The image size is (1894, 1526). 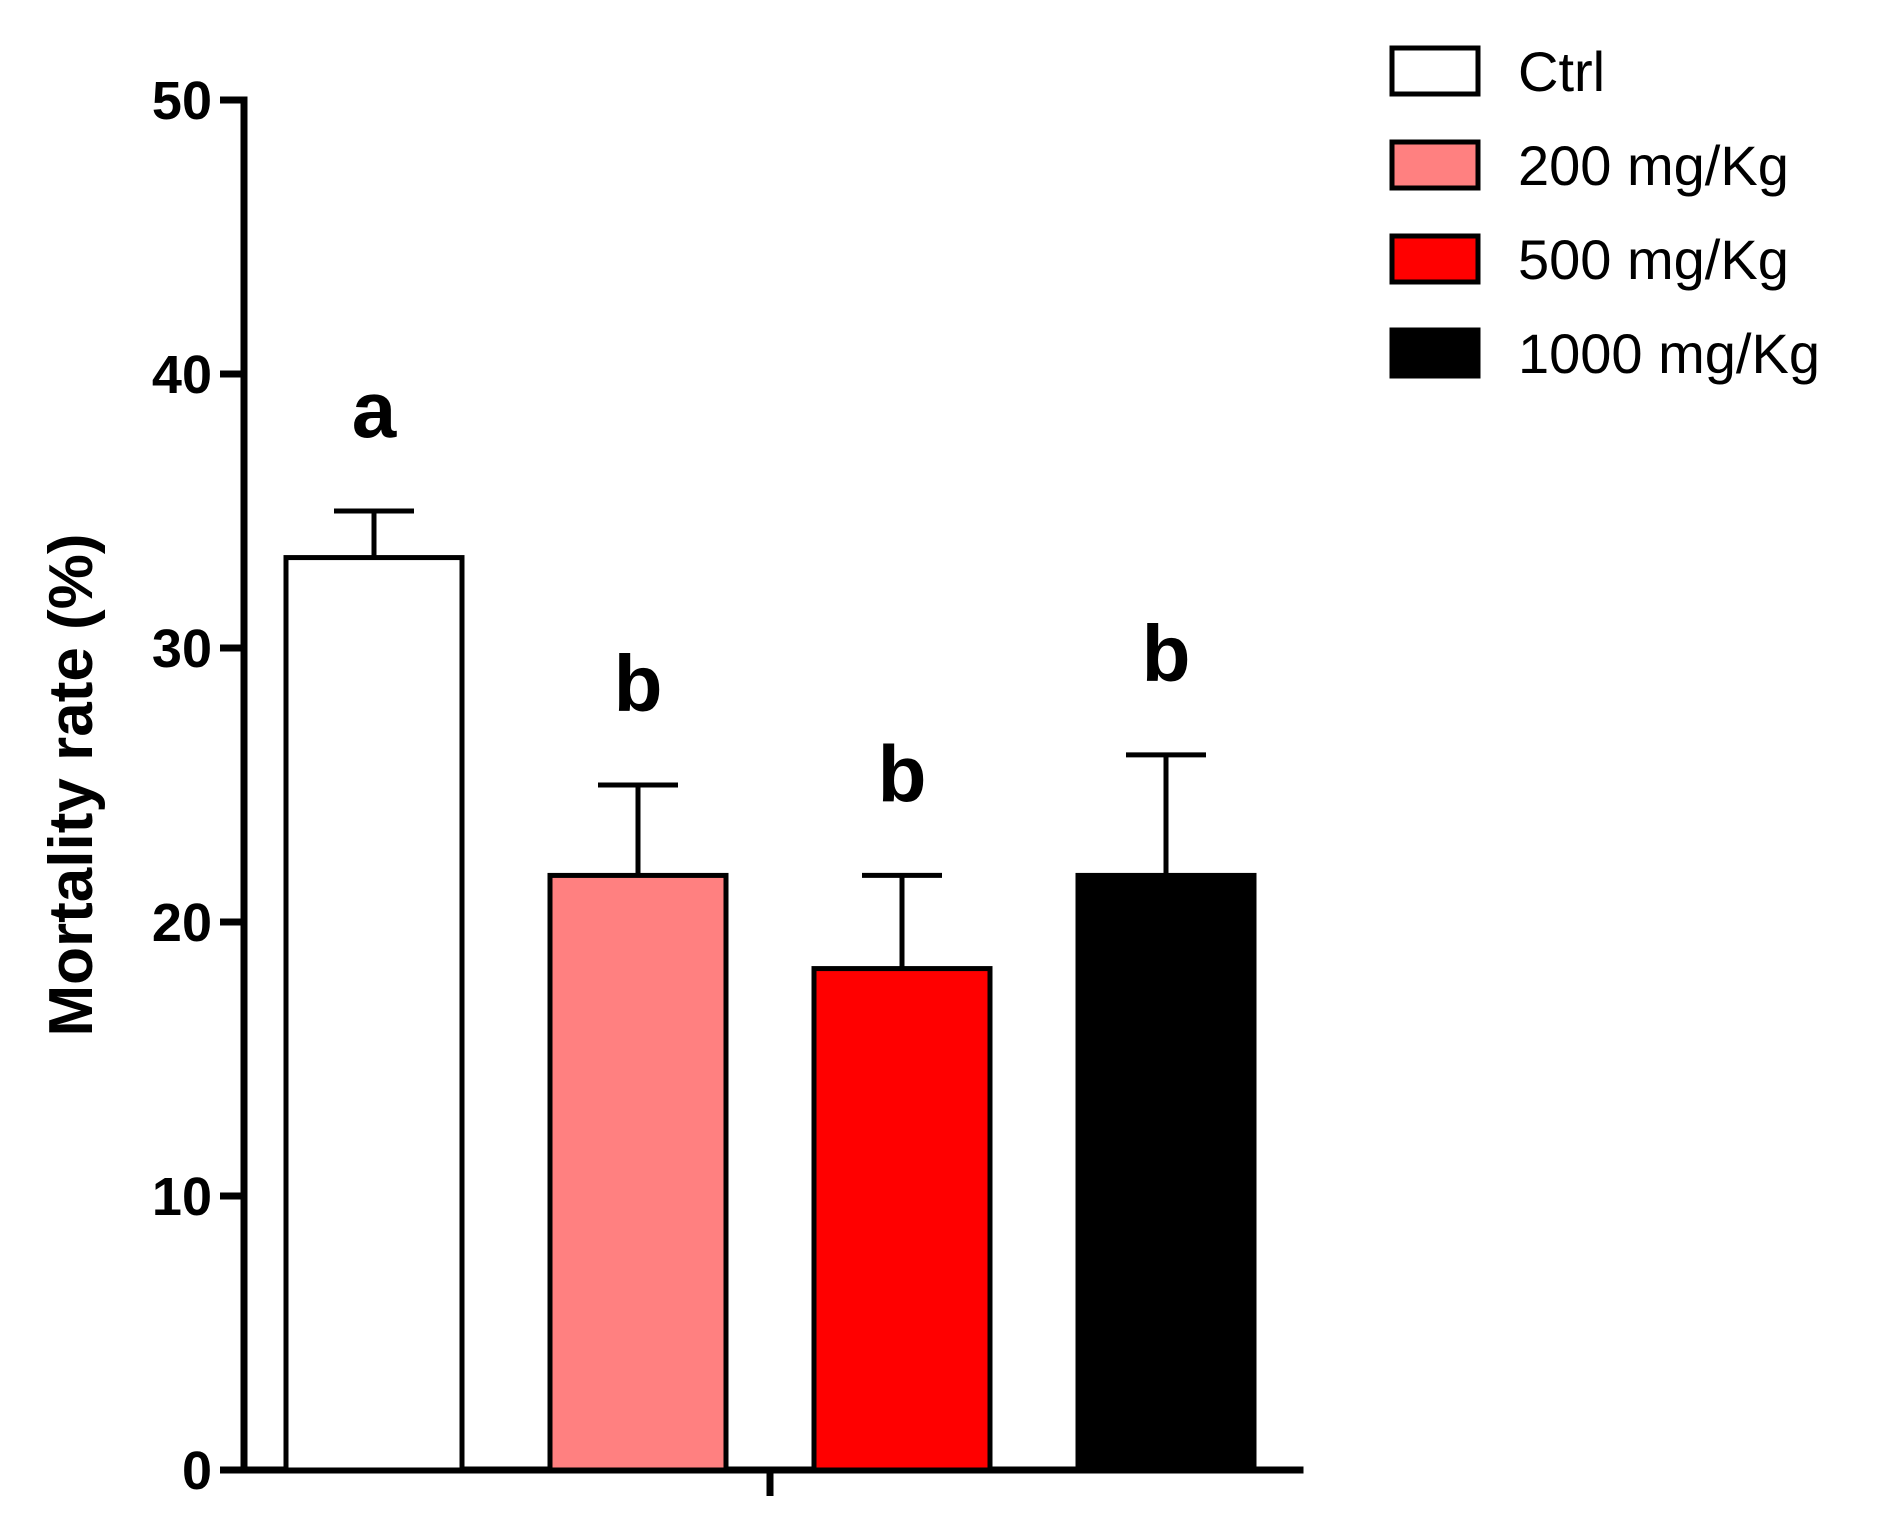 I want to click on legend: Ctrl 200 mg/Kg 500 mg/Kg 1000 mg/Kg, so click(x=1604, y=212).